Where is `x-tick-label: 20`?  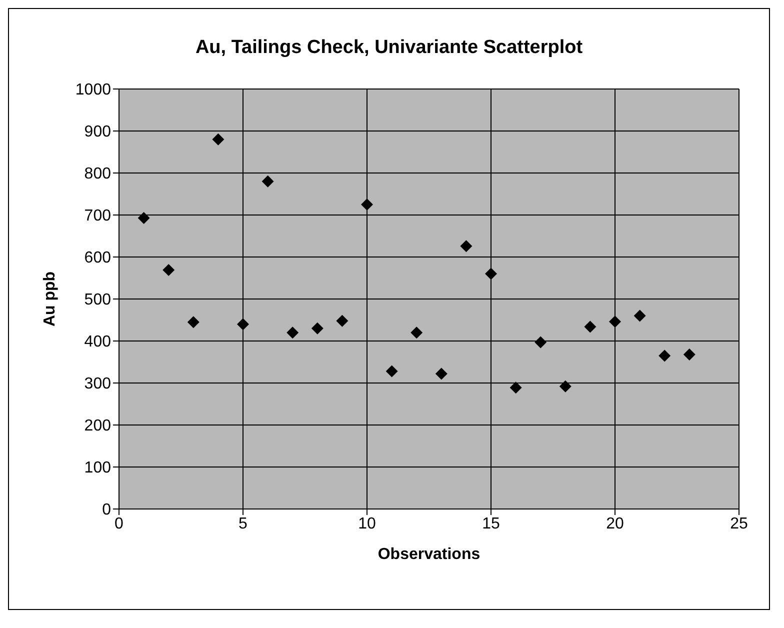
x-tick-label: 20 is located at coordinates (615, 523).